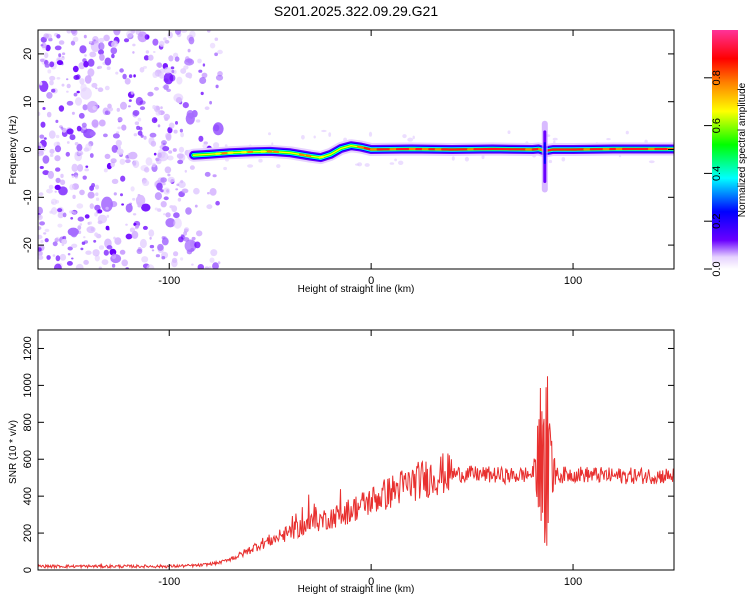 This screenshot has width=750, height=605. Describe the element at coordinates (28, 149) in the screenshot. I see `y-tick-label: 0` at that location.